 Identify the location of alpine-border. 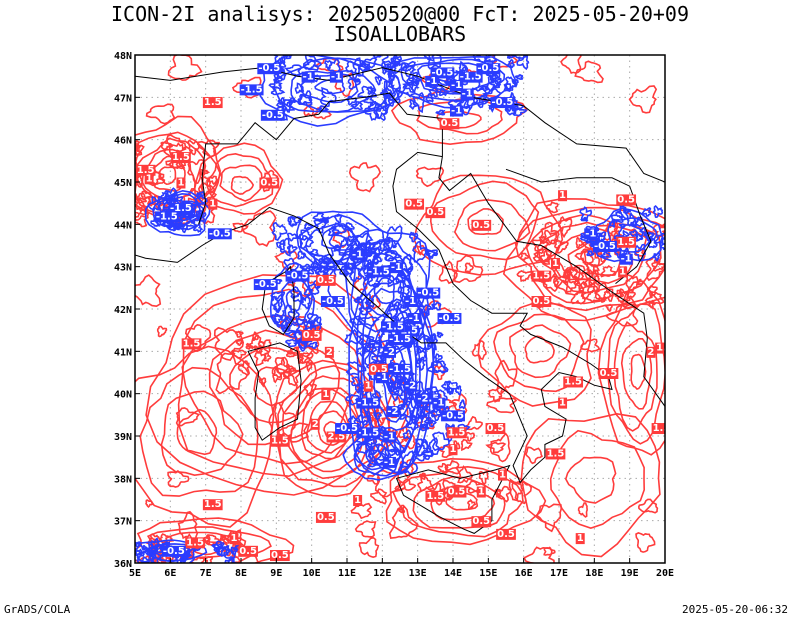
(320, 158).